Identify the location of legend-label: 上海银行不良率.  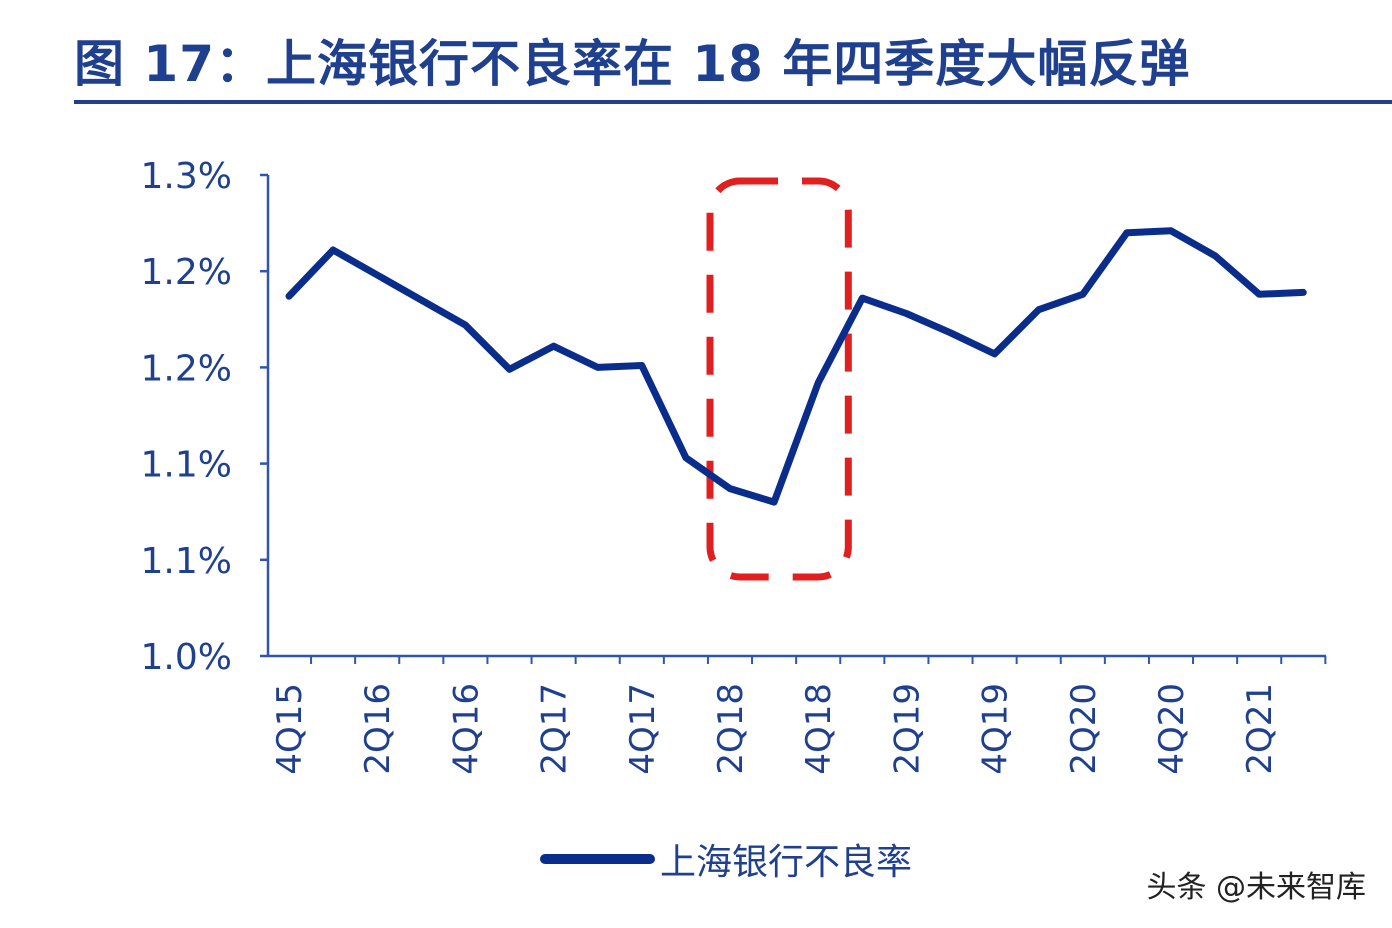
(786, 862).